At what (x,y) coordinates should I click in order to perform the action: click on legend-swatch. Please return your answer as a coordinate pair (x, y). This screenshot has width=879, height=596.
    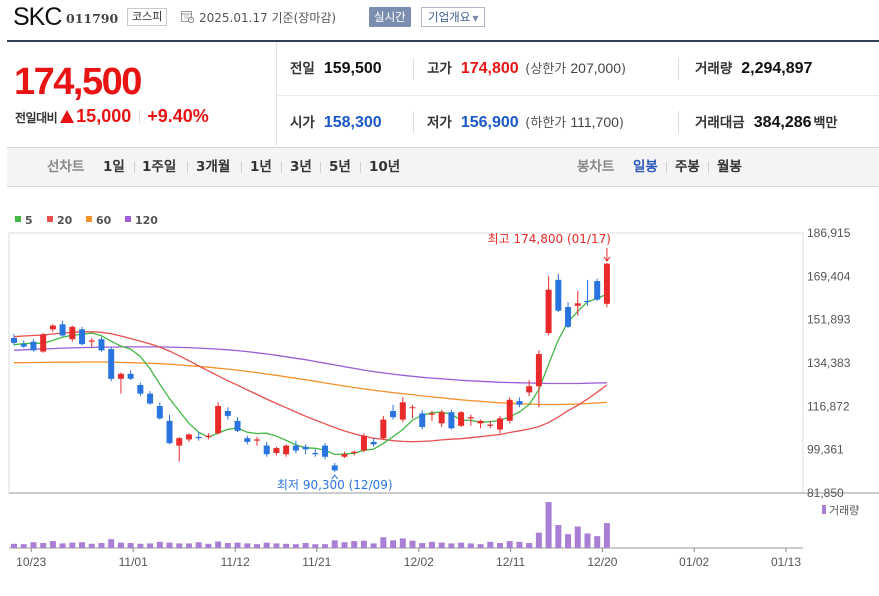
    Looking at the image, I should click on (18, 219).